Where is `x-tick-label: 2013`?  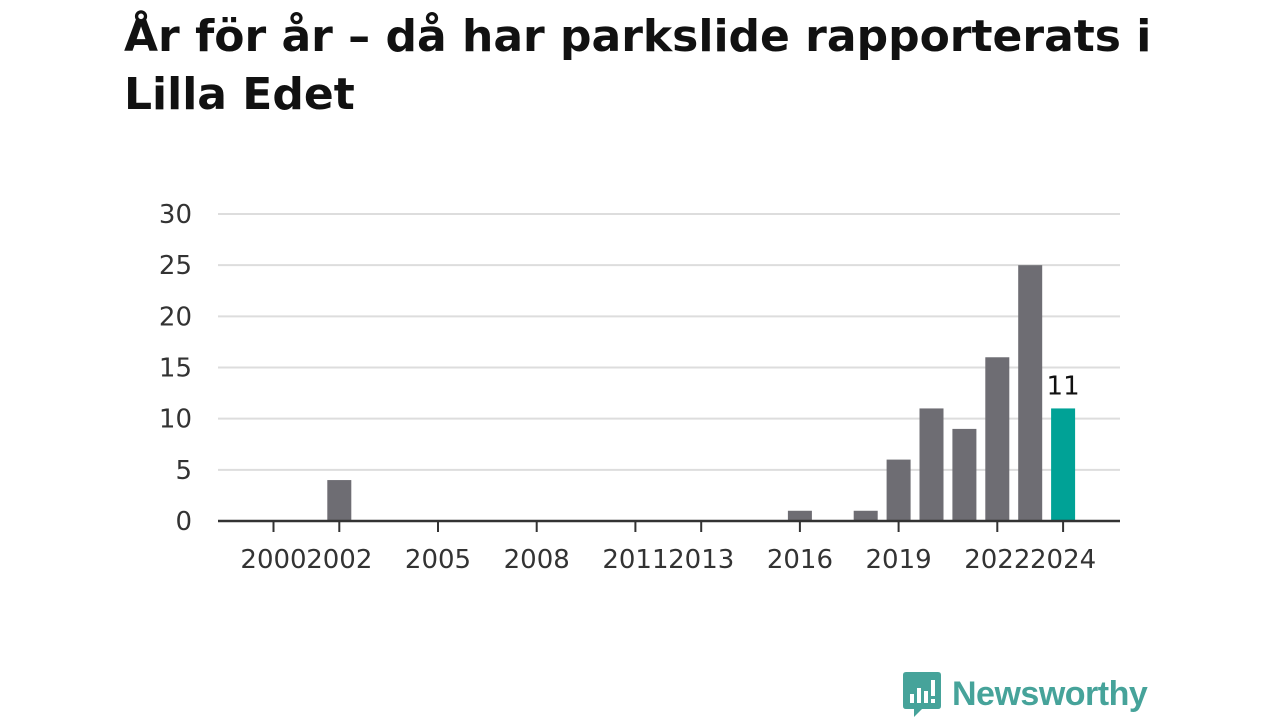
x-tick-label: 2013 is located at coordinates (701, 560).